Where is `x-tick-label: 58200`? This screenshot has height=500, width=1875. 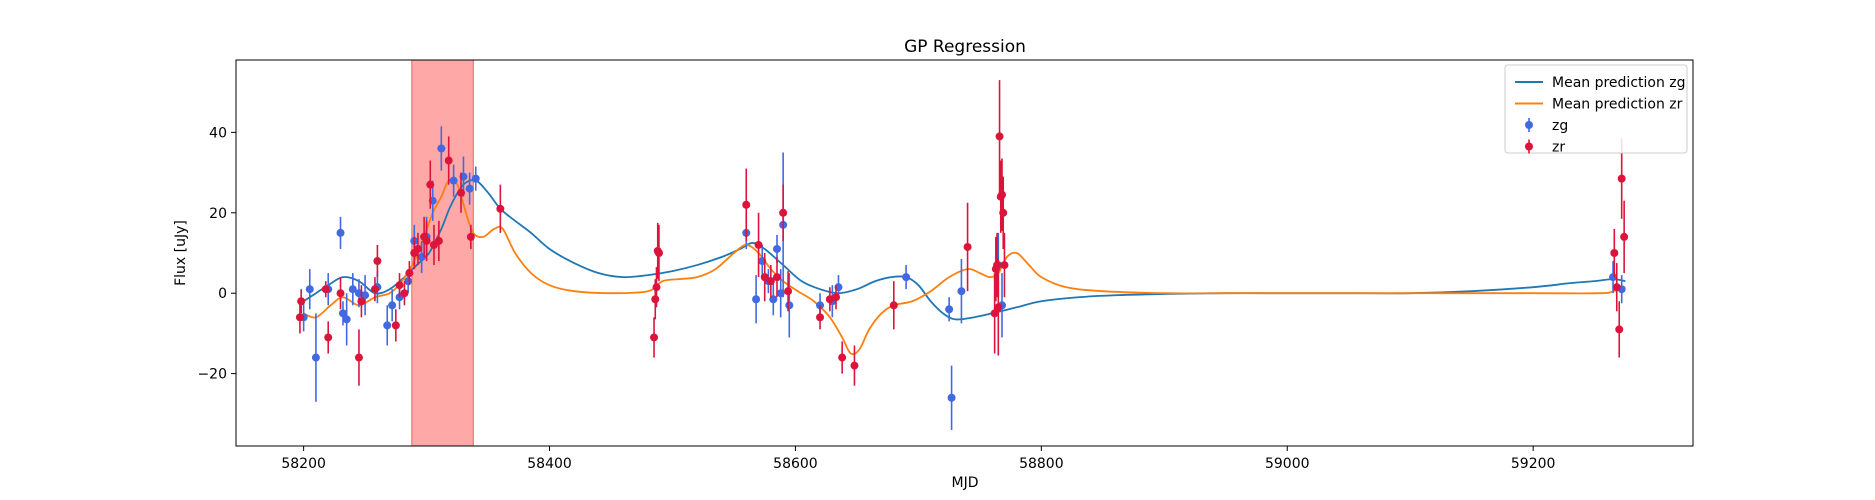 x-tick-label: 58200 is located at coordinates (303, 464).